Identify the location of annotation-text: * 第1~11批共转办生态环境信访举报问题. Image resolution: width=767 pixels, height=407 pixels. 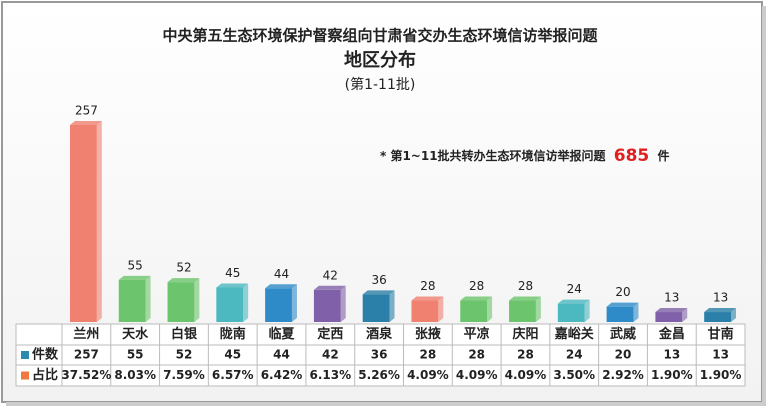
(493, 155).